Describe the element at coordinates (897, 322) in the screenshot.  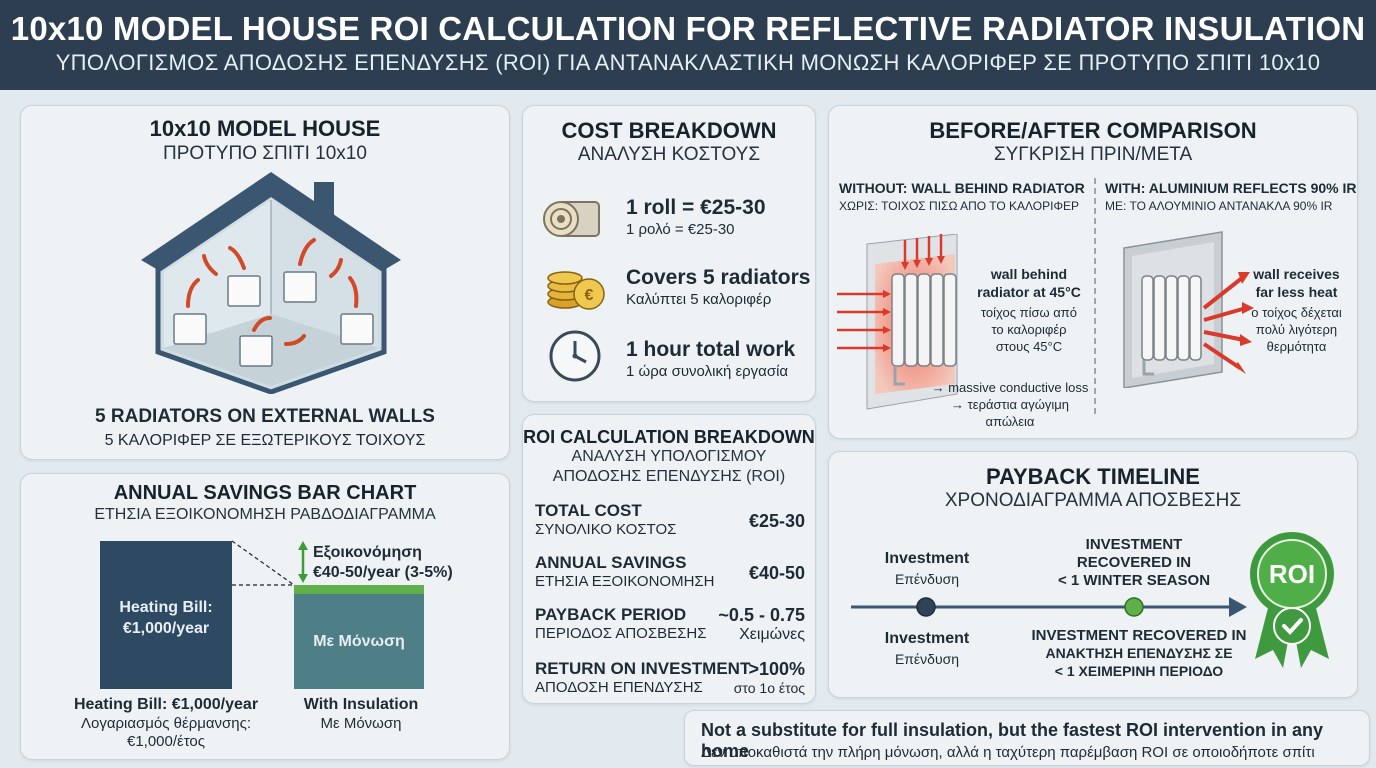
I see `radiator-without-insulation-illustration` at that location.